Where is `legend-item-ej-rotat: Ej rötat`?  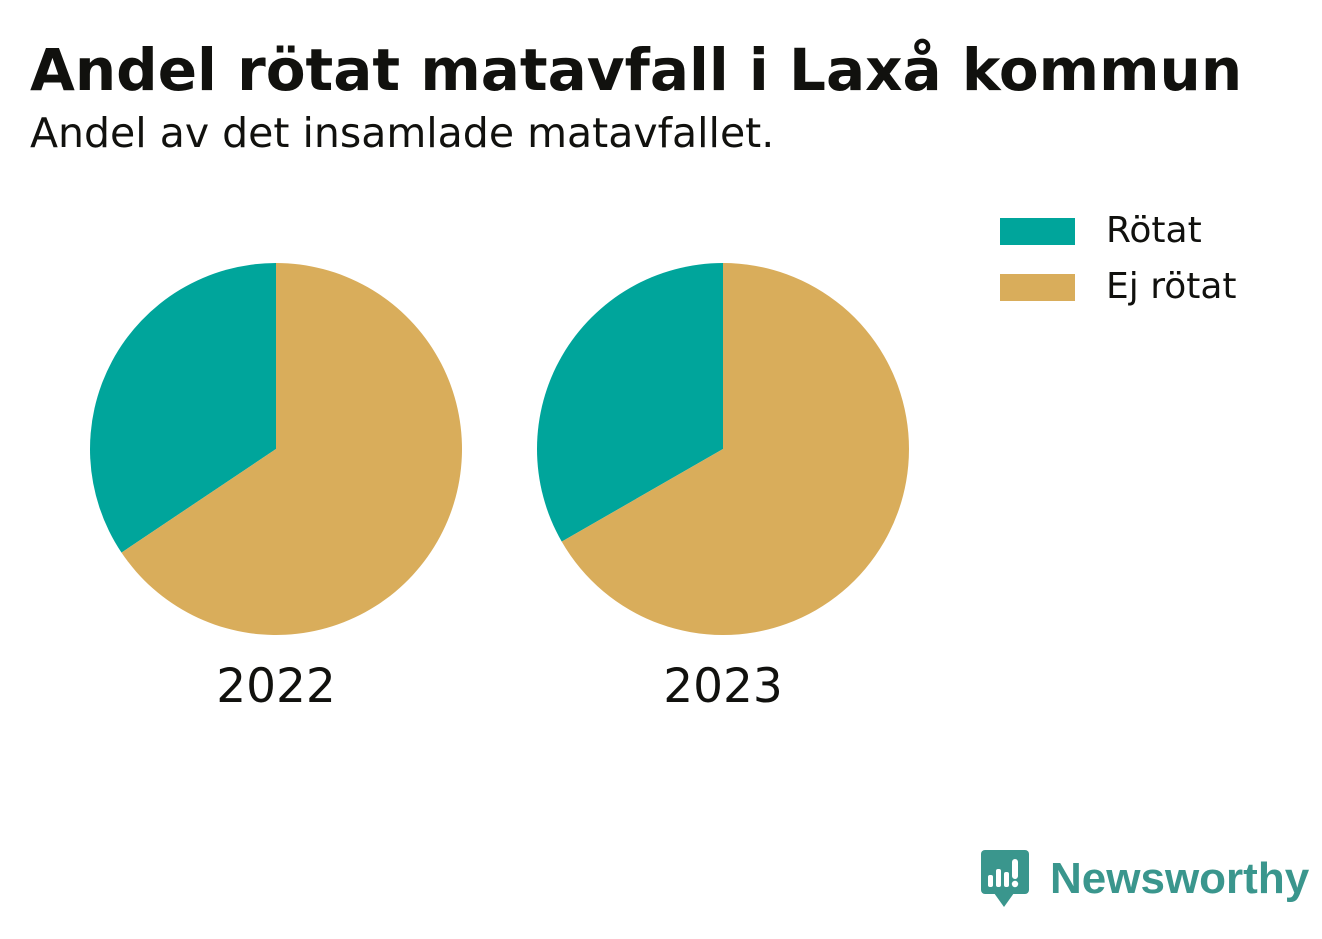
legend-item-ej-rotat: Ej rötat is located at coordinates (1118, 287).